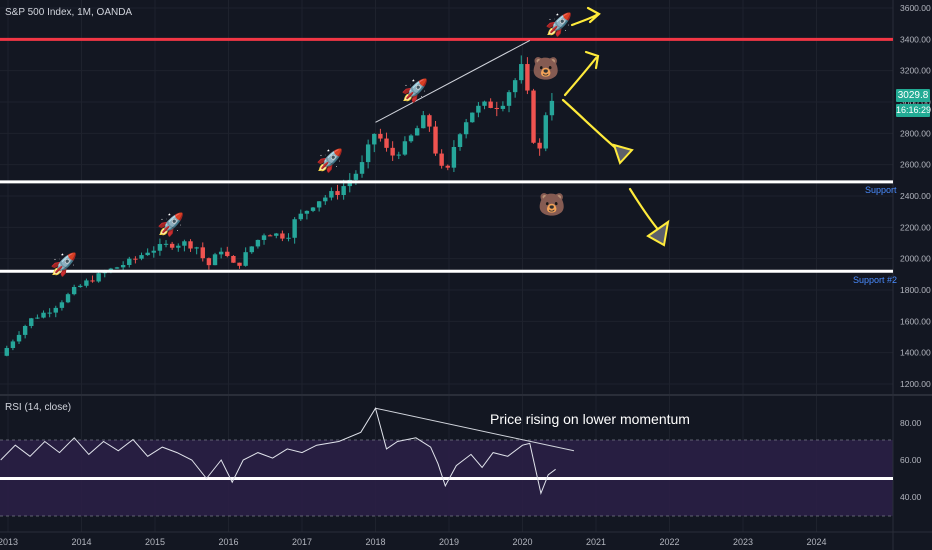 This screenshot has width=932, height=550. Describe the element at coordinates (669, 542) in the screenshot. I see `time-tick-label: 2022` at that location.